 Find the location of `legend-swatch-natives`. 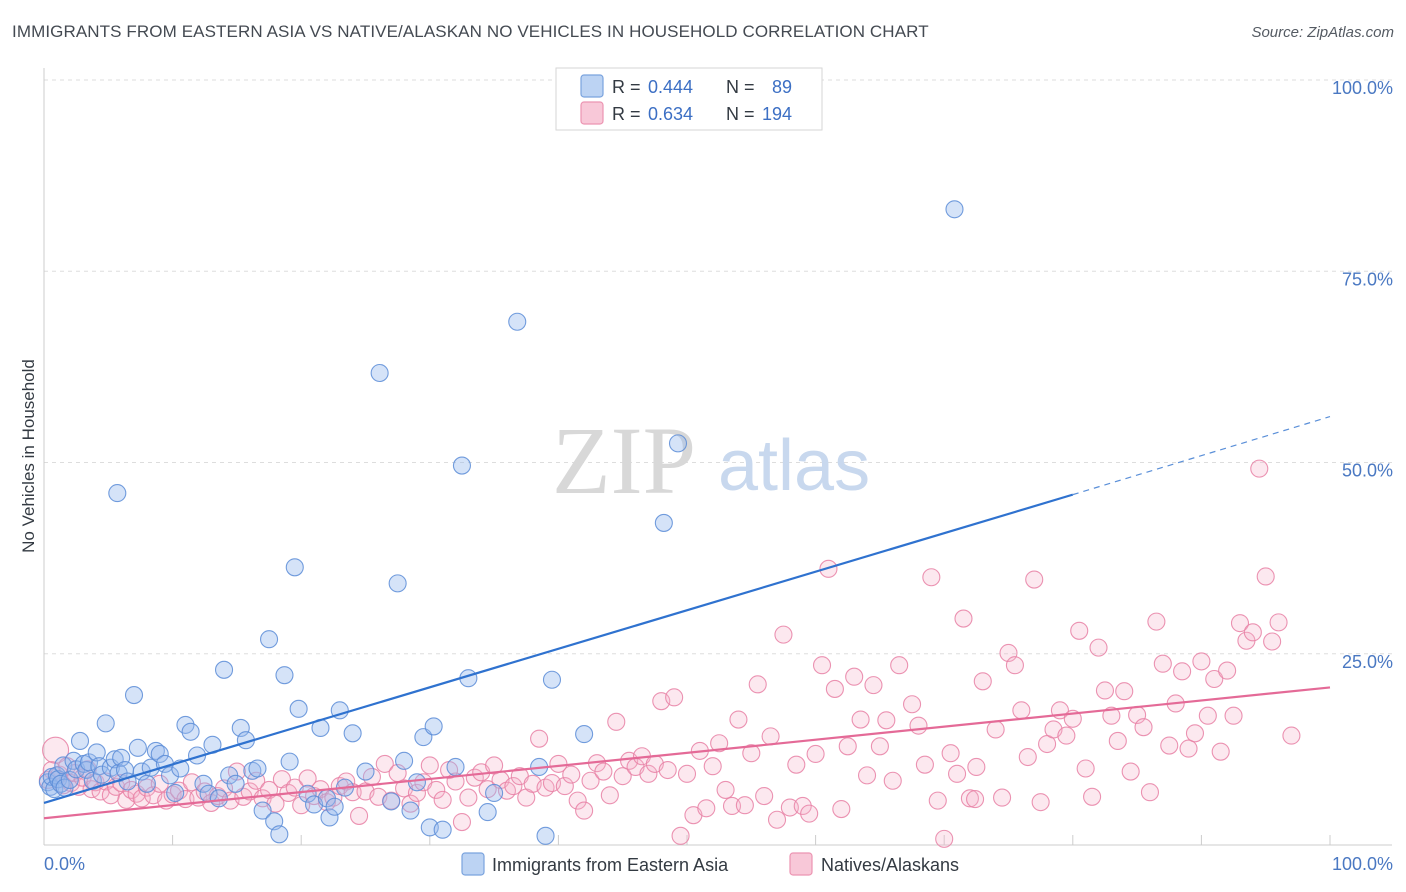

legend-swatch-natives is located at coordinates (592, 113).